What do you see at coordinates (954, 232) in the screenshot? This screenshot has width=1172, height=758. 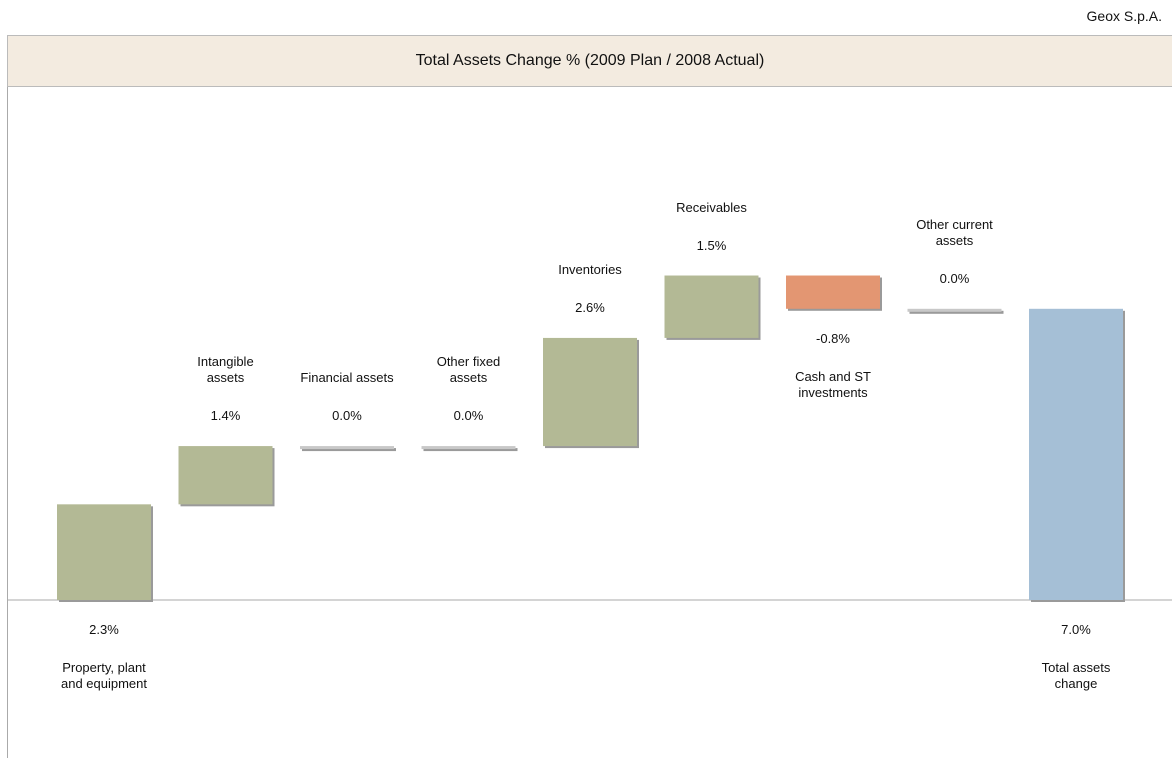 I see `category-label: Other current assets` at bounding box center [954, 232].